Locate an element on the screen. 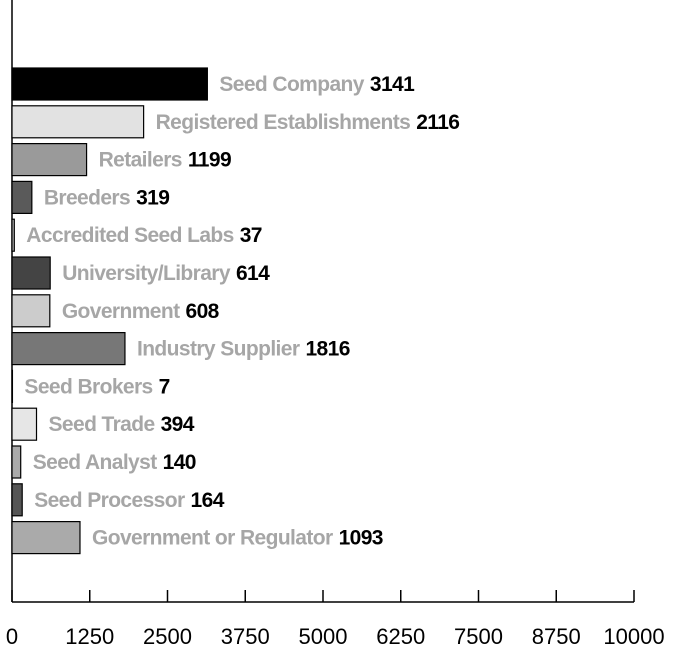 The width and height of the screenshot is (673, 656). bar-label: Registered Establishments 2116 is located at coordinates (308, 121).